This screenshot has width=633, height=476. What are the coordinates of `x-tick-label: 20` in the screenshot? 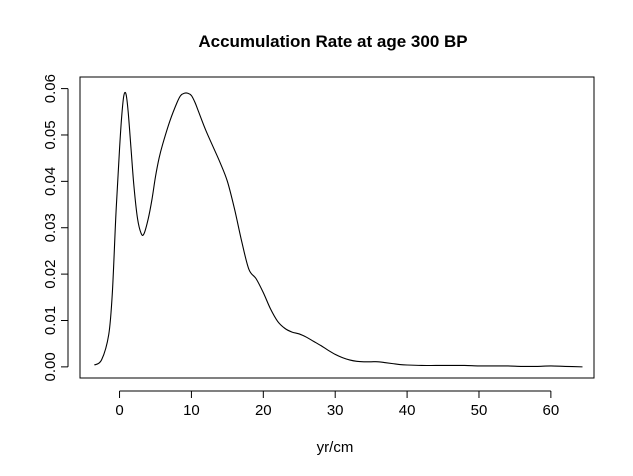 It's located at (263, 410).